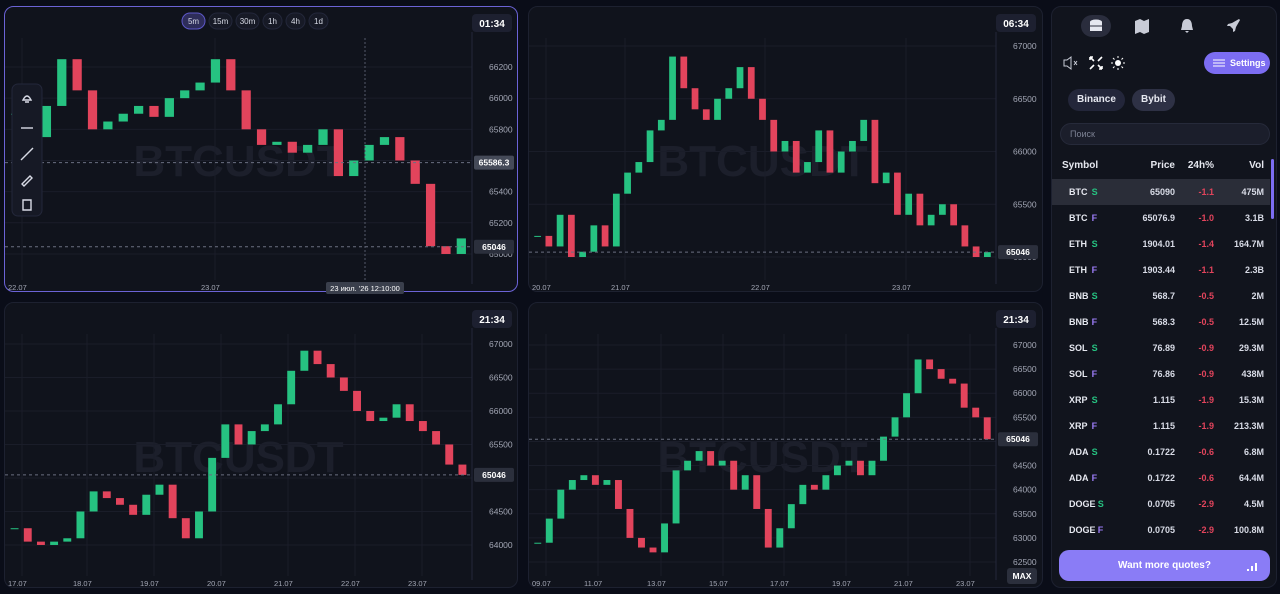 Image resolution: width=1280 pixels, height=594 pixels. What do you see at coordinates (1187, 26) in the screenshot?
I see `tab-alerts` at bounding box center [1187, 26].